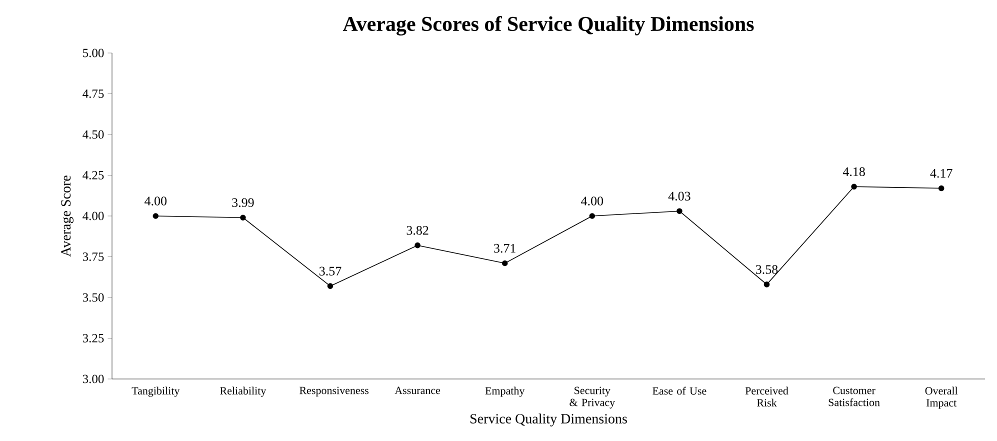 This screenshot has width=997, height=441. I want to click on data-label: 4.18, so click(853, 171).